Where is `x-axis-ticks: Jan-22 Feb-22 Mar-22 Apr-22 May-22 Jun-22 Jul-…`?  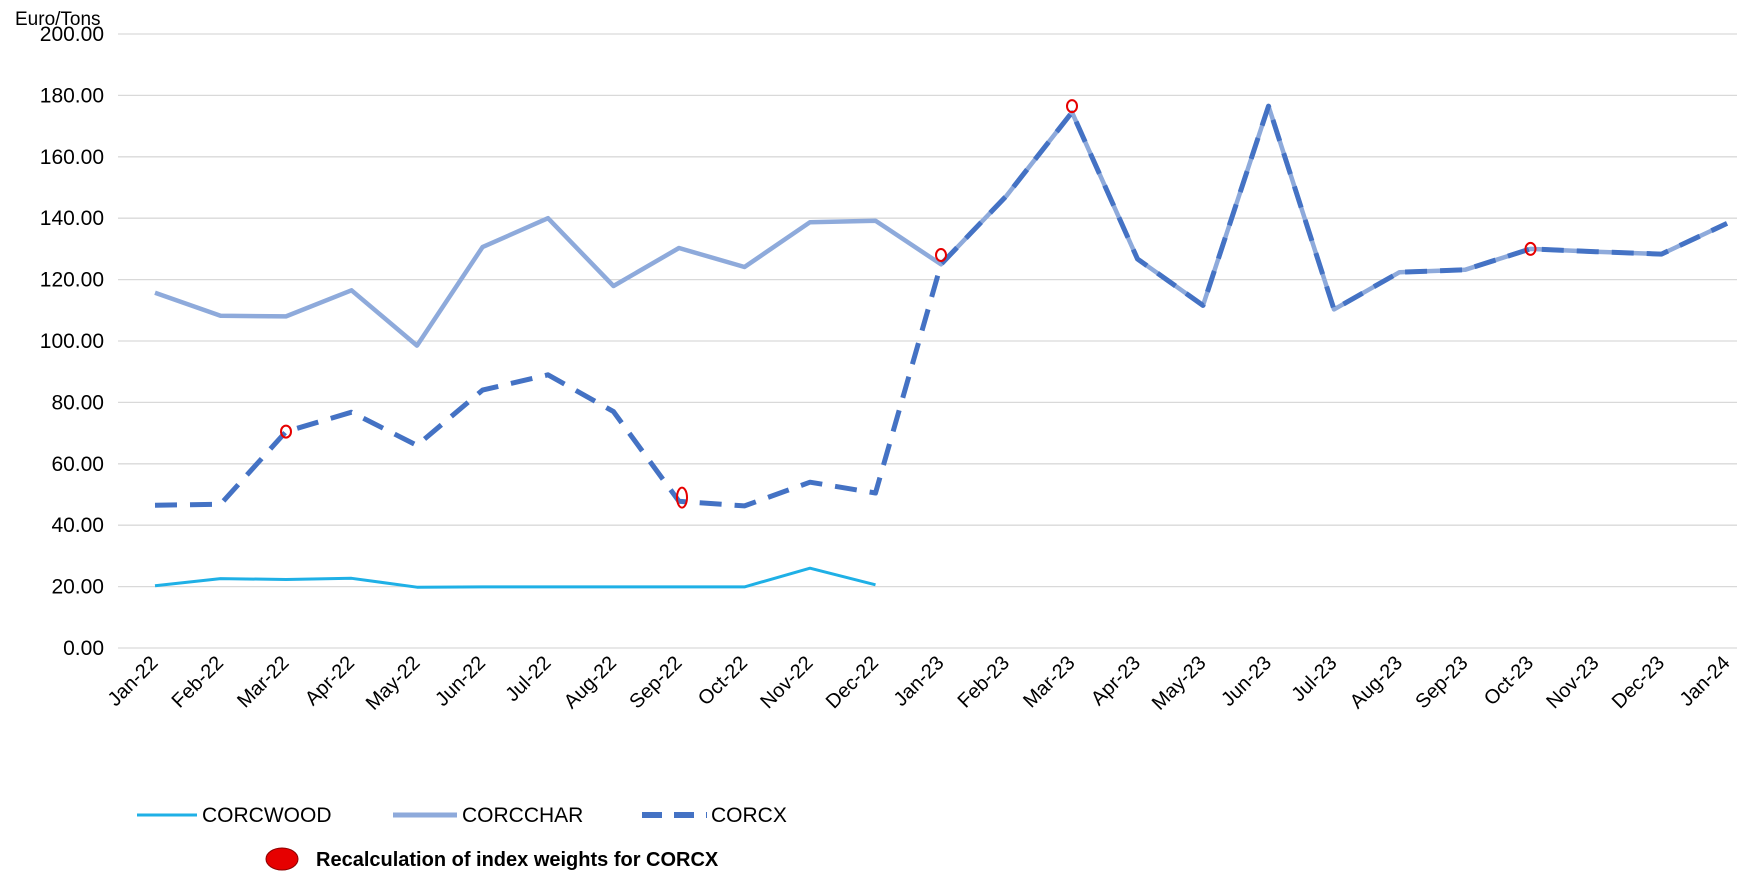
x-axis-ticks: Jan-22 Feb-22 Mar-22 Apr-22 May-22 Jun-22 Jul-… is located at coordinates (919, 683).